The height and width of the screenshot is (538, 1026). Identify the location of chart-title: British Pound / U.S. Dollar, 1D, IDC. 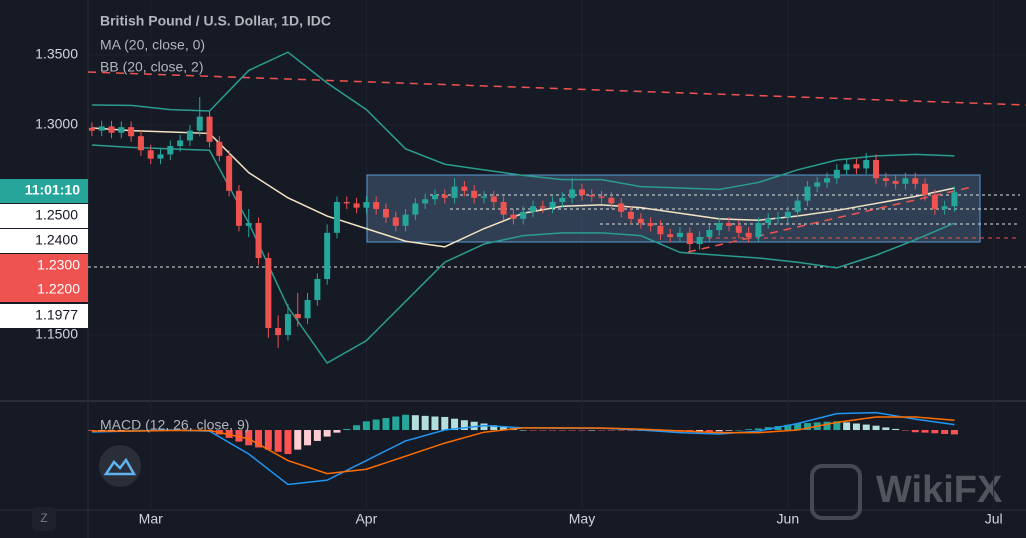
(215, 21).